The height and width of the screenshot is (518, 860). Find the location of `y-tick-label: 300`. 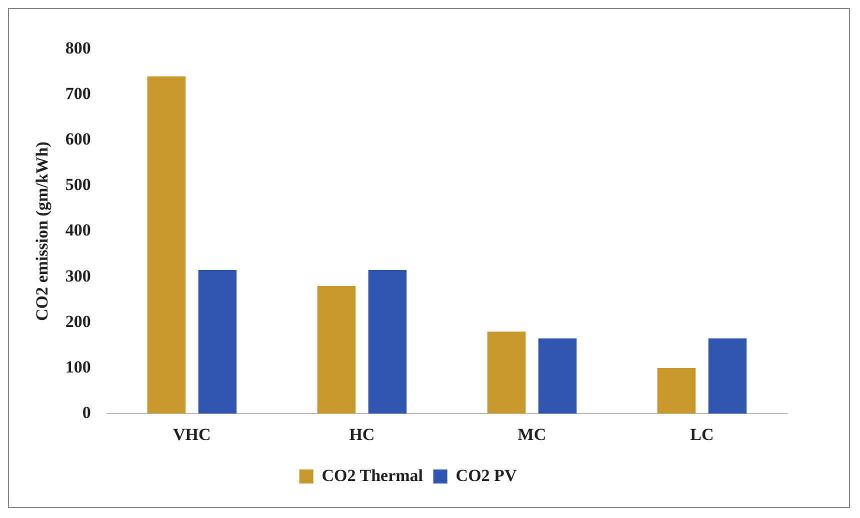

y-tick-label: 300 is located at coordinates (78, 276).